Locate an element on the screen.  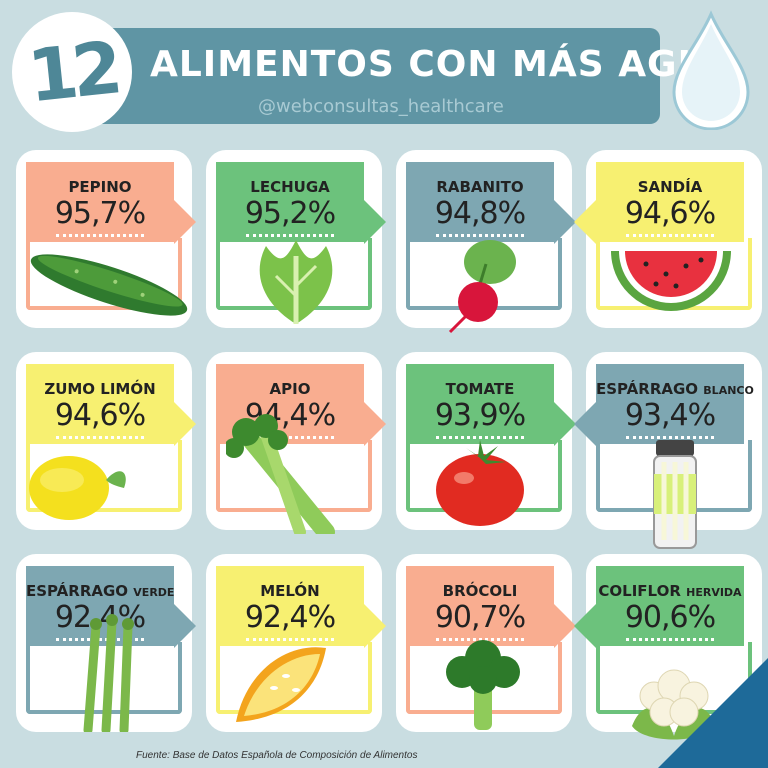
food-name-main: COLIFLOR is located at coordinates (639, 591).